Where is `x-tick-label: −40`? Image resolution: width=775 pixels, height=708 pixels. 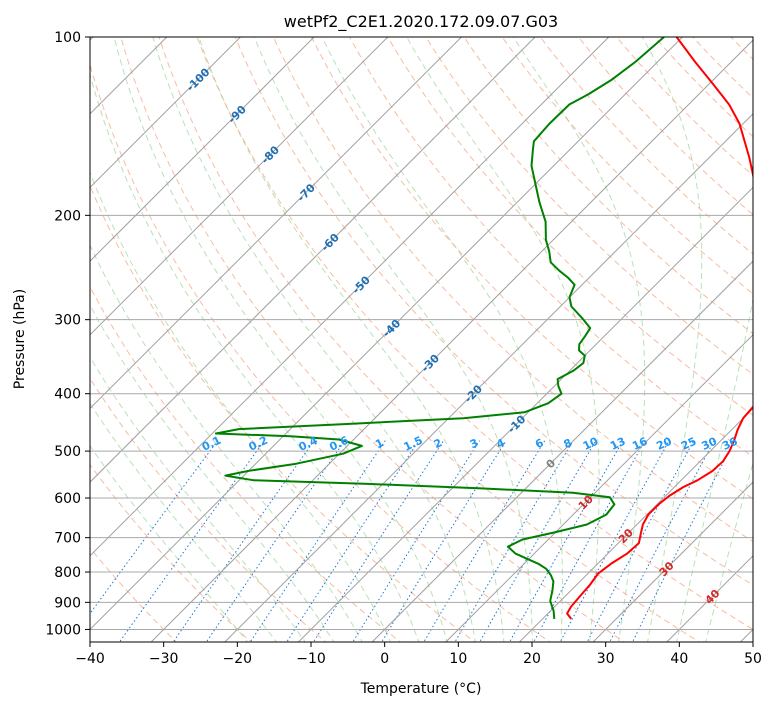
x-tick-label: −40 is located at coordinates (90, 659).